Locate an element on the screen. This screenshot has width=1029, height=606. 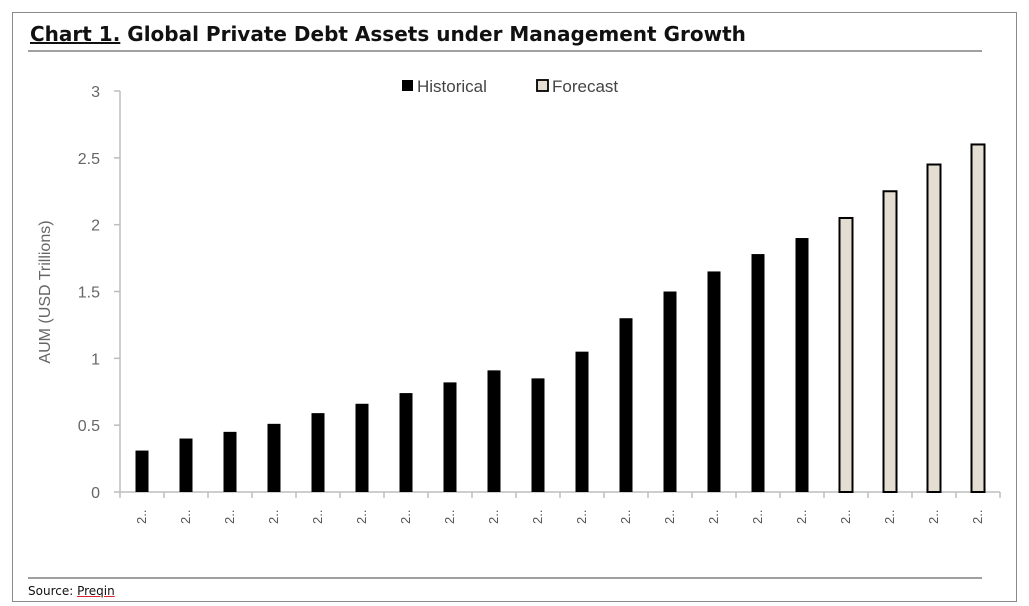
source-note: Source: Preqin is located at coordinates (71, 591).